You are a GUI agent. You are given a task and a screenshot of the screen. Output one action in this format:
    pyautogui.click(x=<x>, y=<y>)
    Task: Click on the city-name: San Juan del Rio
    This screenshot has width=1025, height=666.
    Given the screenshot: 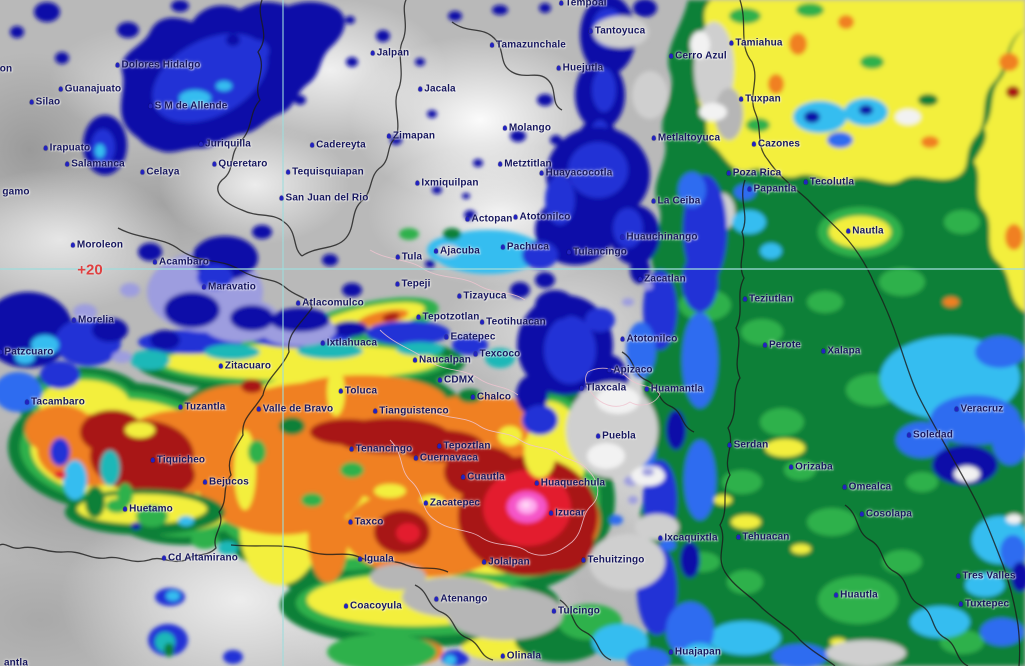 What is the action you would take?
    pyautogui.click(x=327, y=198)
    